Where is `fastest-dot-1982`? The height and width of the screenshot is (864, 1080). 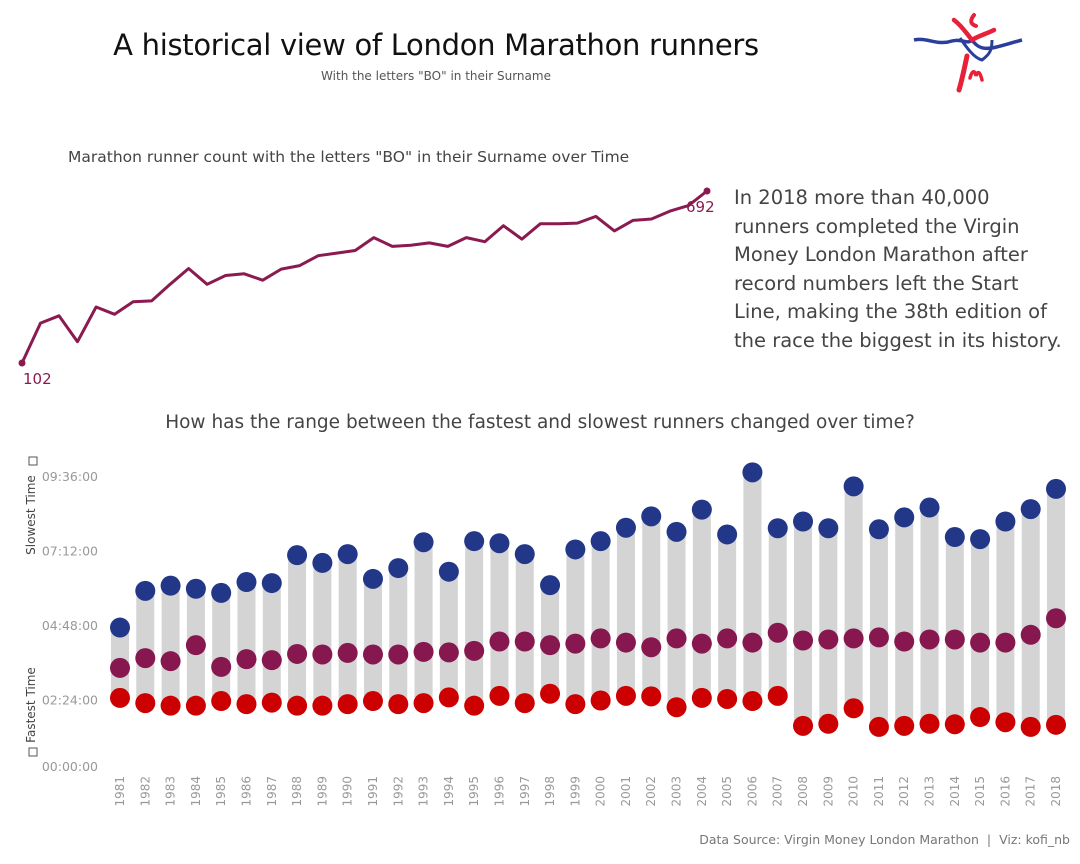
fastest-dot-1982 is located at coordinates (145, 703).